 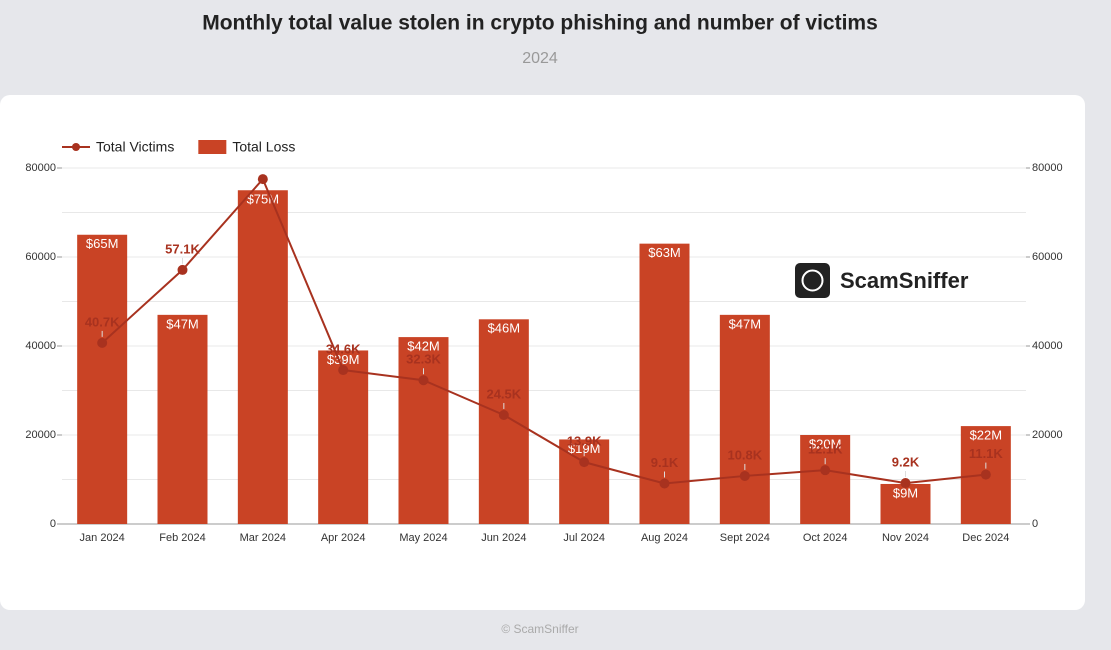 I want to click on x-tick-label: Sept 2024, so click(x=745, y=538).